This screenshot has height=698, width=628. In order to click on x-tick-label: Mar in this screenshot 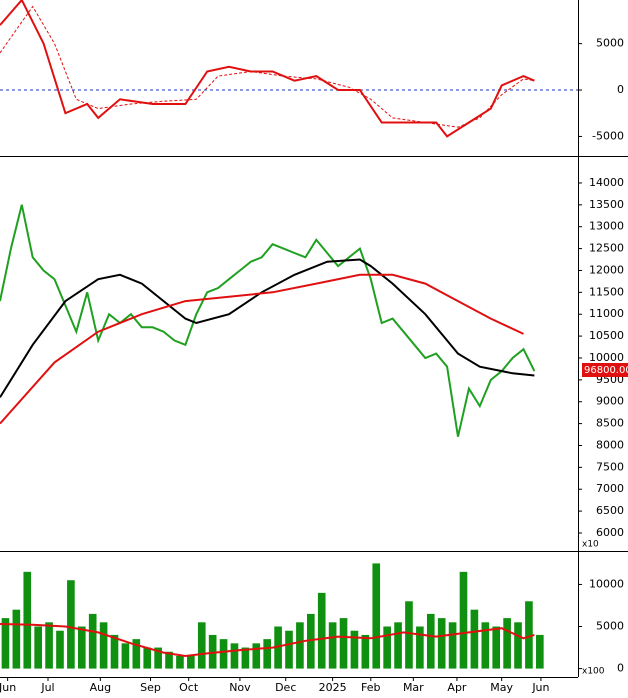, I will do `click(413, 687)`.